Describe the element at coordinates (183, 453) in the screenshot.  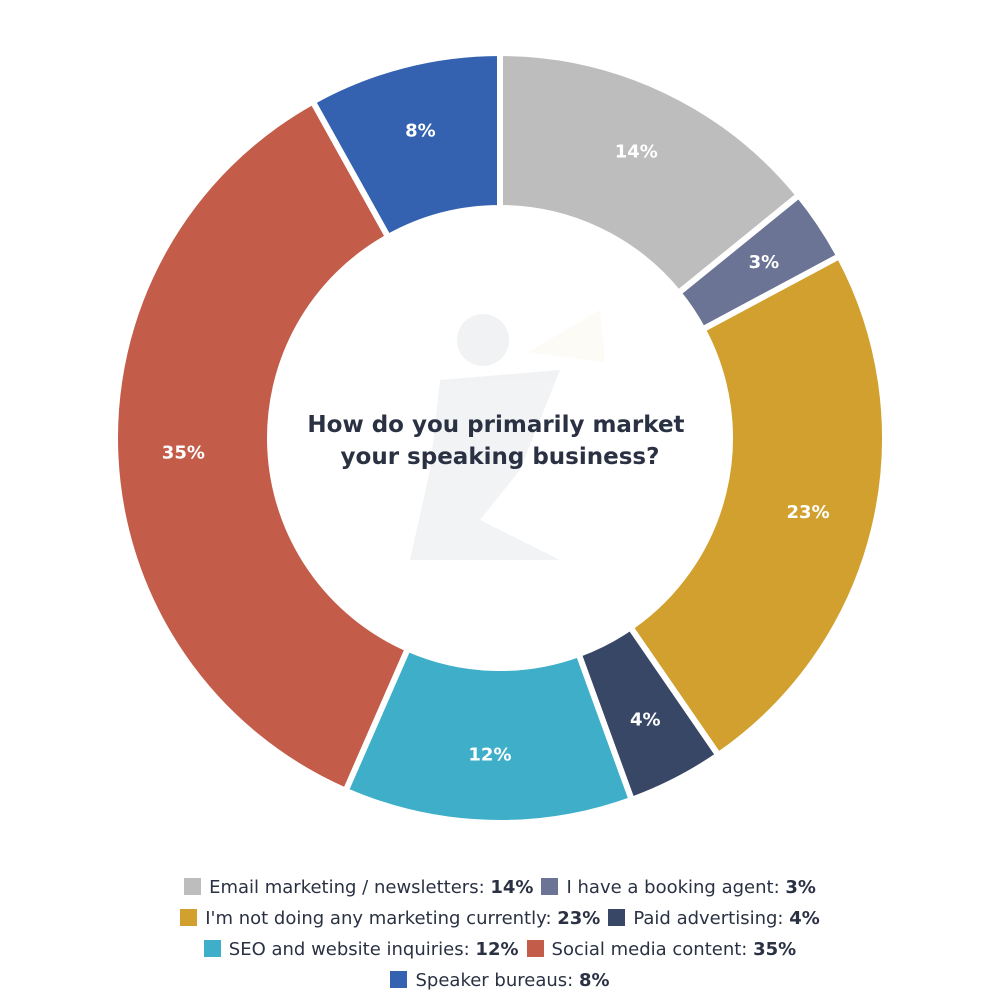
I see `slice-label-6: 35%` at that location.